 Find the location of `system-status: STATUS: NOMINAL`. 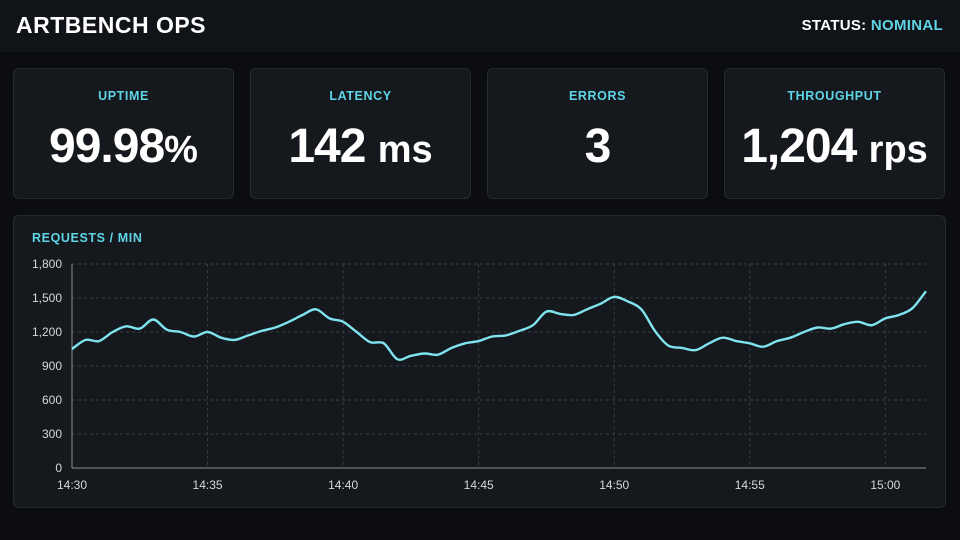

system-status: STATUS: NOMINAL is located at coordinates (872, 25).